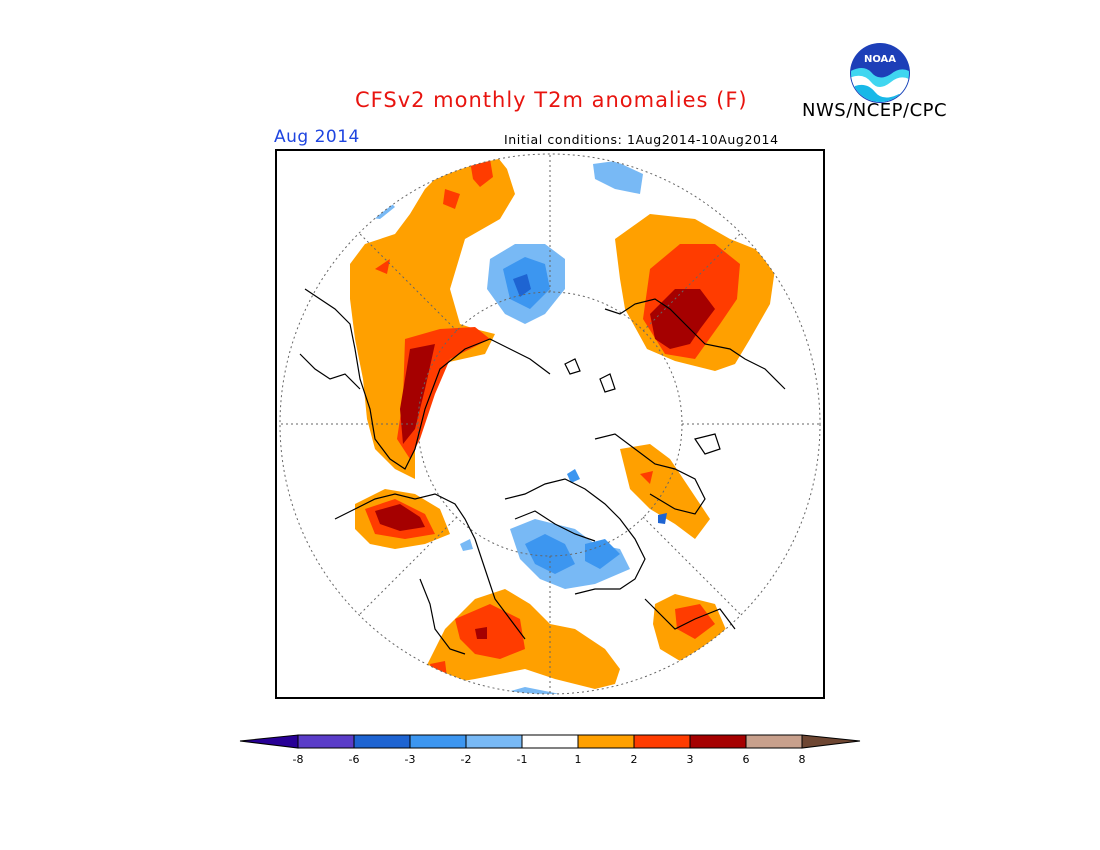 The height and width of the screenshot is (850, 1100). I want to click on cold-spot-alaska, so click(662, 518).